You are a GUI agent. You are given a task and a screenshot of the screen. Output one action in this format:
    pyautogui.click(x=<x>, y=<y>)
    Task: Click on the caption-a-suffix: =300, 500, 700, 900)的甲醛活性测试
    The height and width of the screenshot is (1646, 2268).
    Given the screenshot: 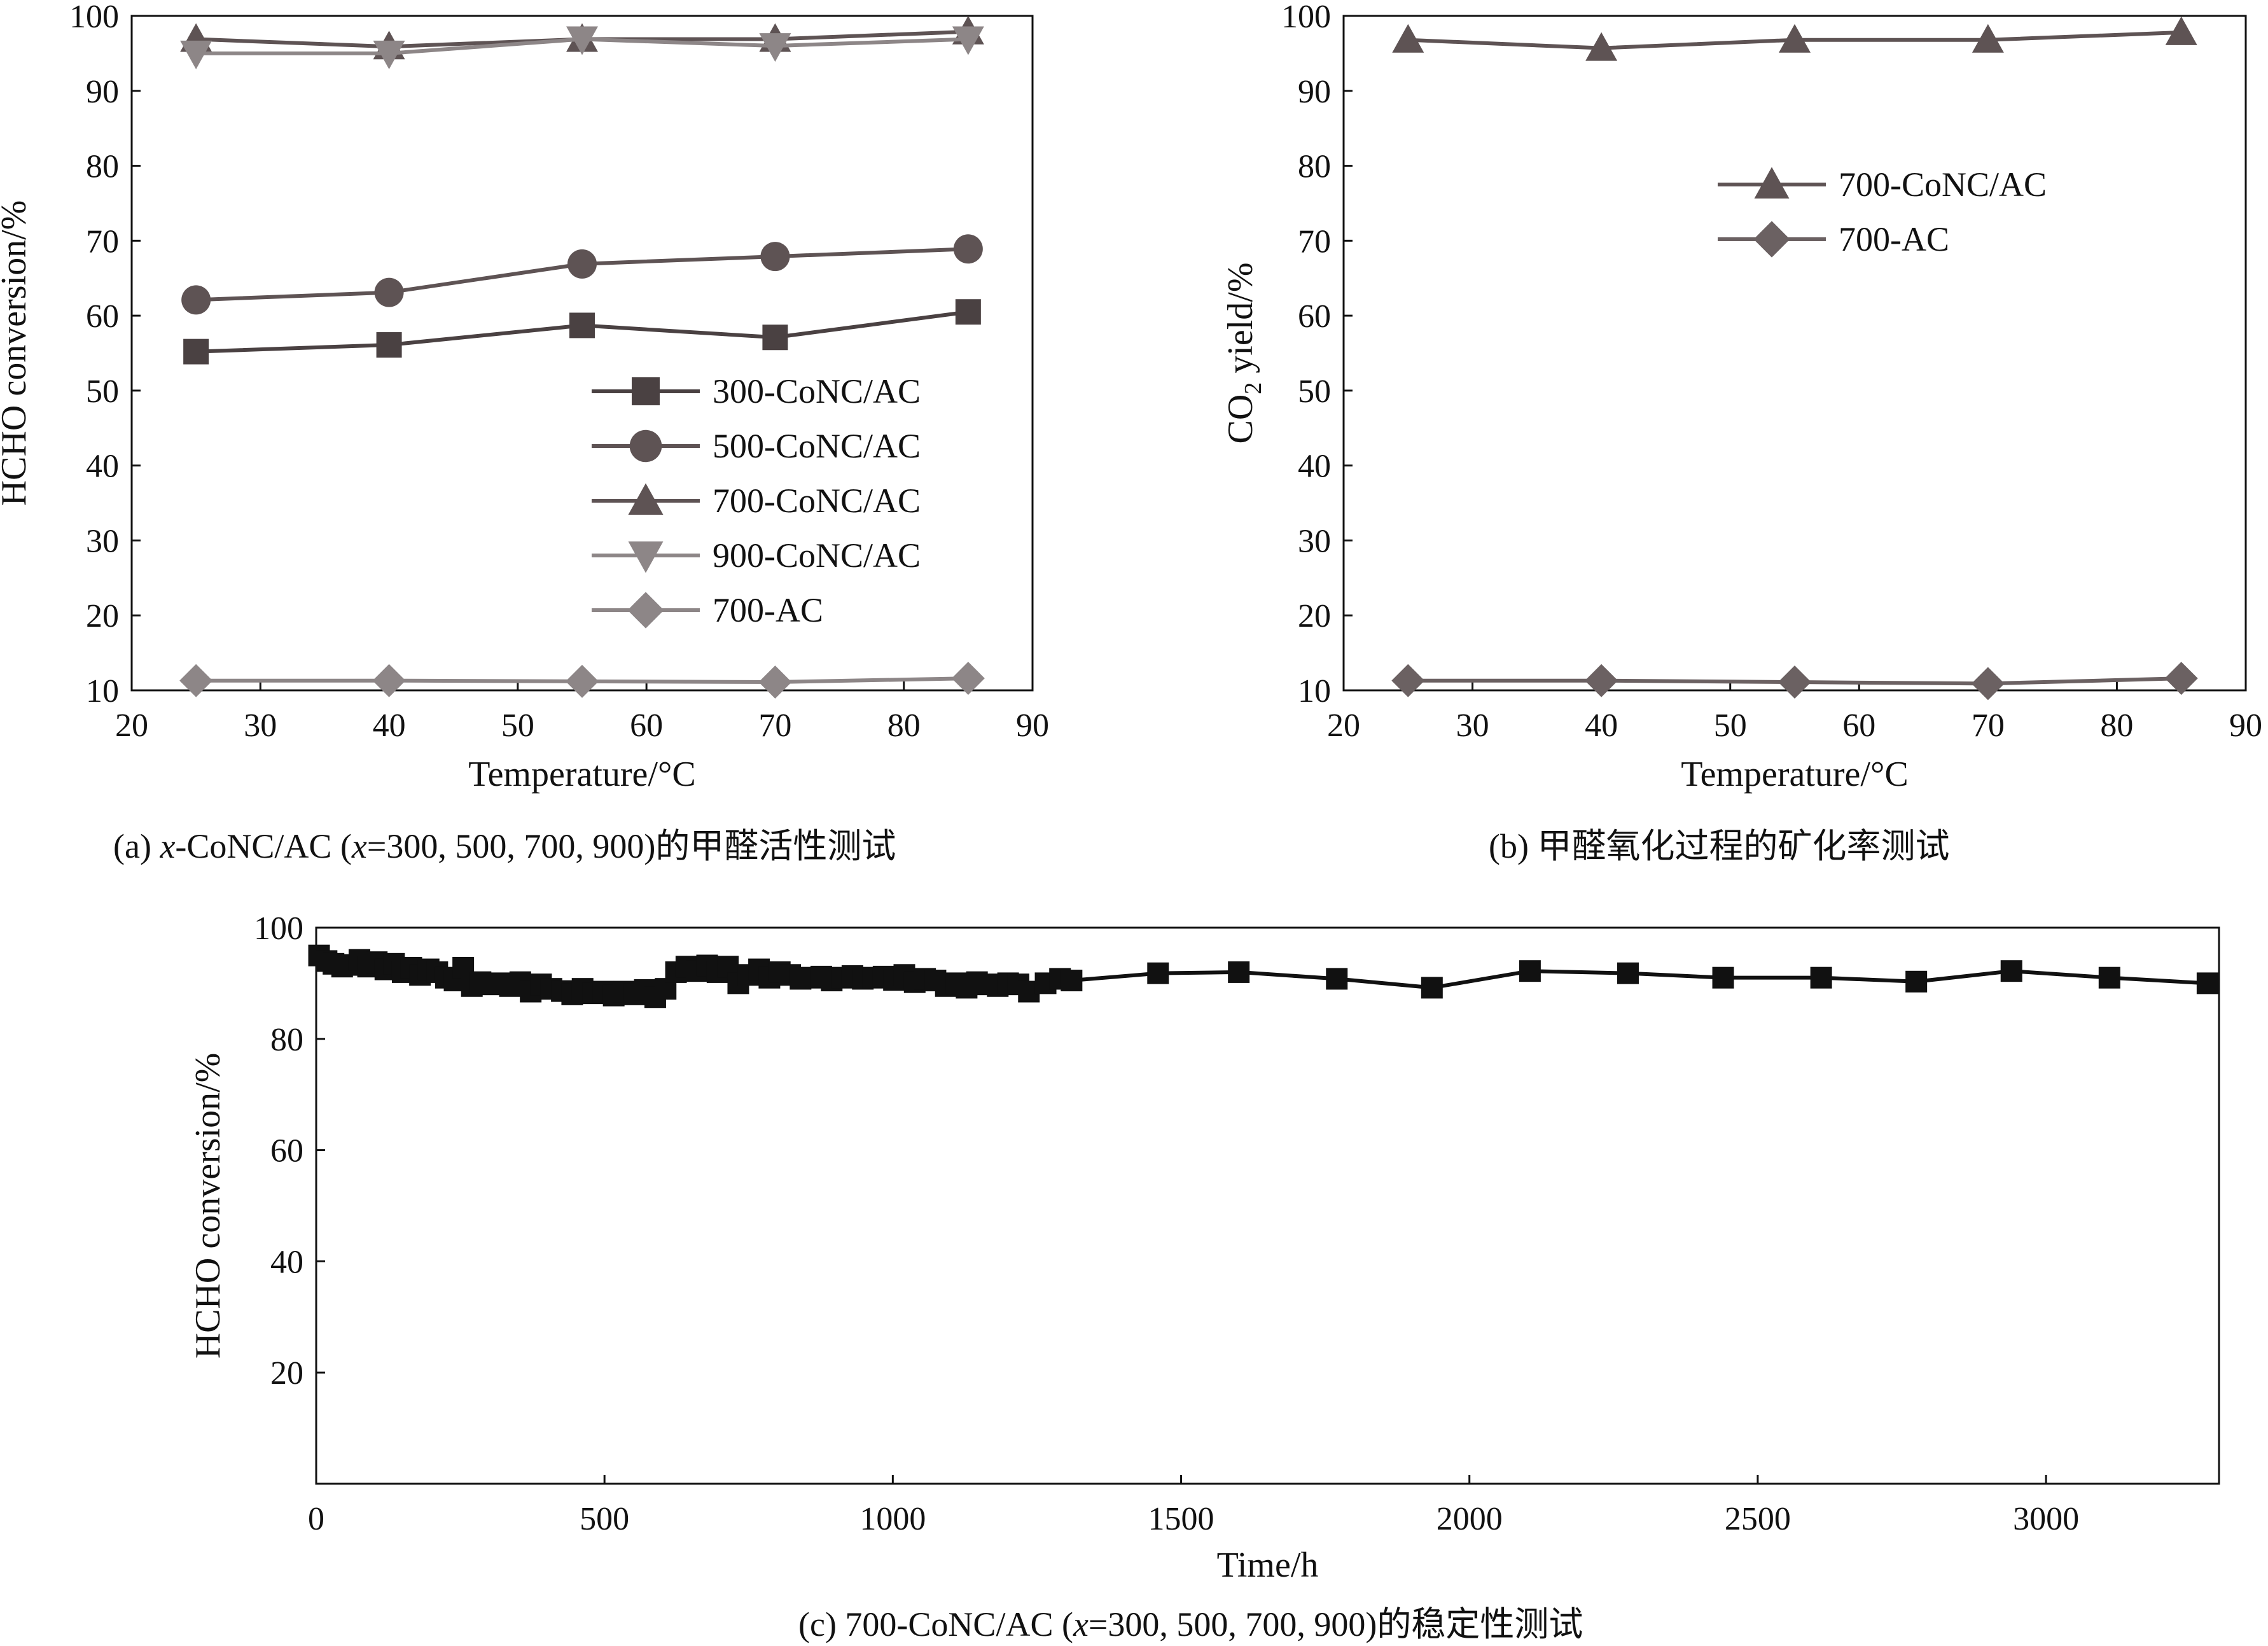 What is the action you would take?
    pyautogui.click(x=631, y=846)
    